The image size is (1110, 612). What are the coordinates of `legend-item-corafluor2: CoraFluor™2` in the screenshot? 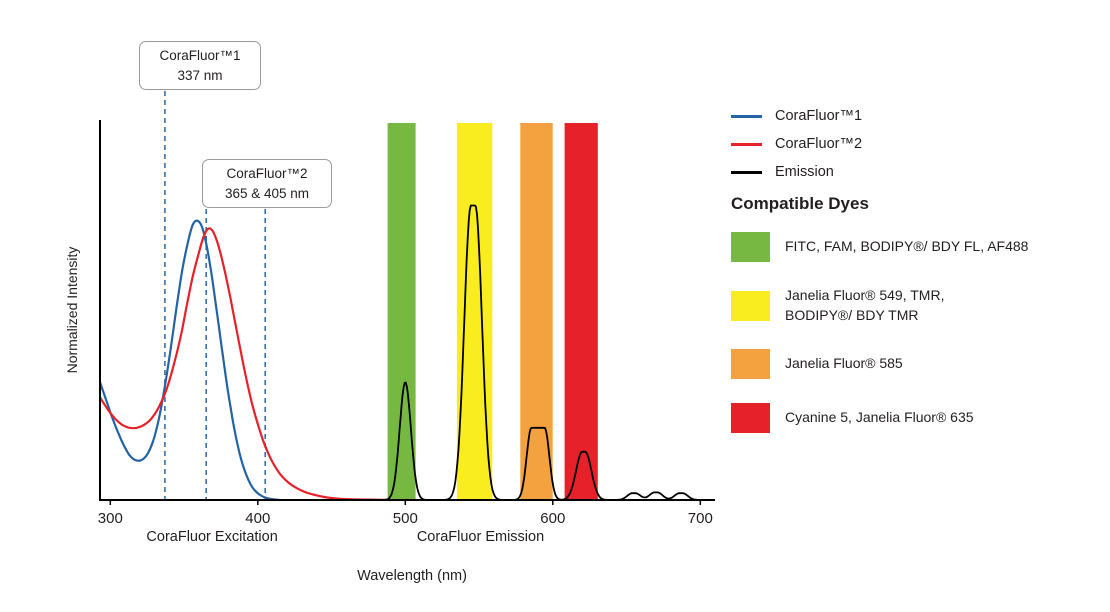 It's located at (917, 144).